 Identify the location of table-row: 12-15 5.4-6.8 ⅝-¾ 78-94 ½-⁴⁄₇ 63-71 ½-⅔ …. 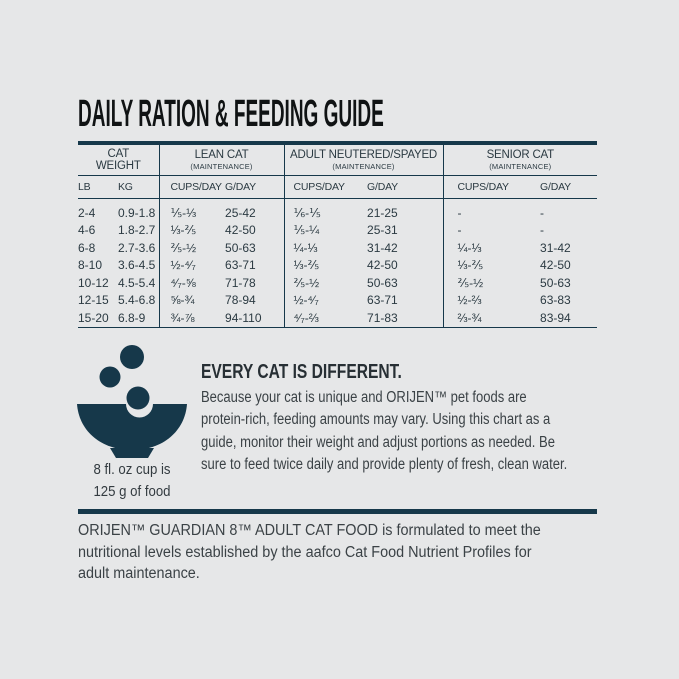
(337, 300).